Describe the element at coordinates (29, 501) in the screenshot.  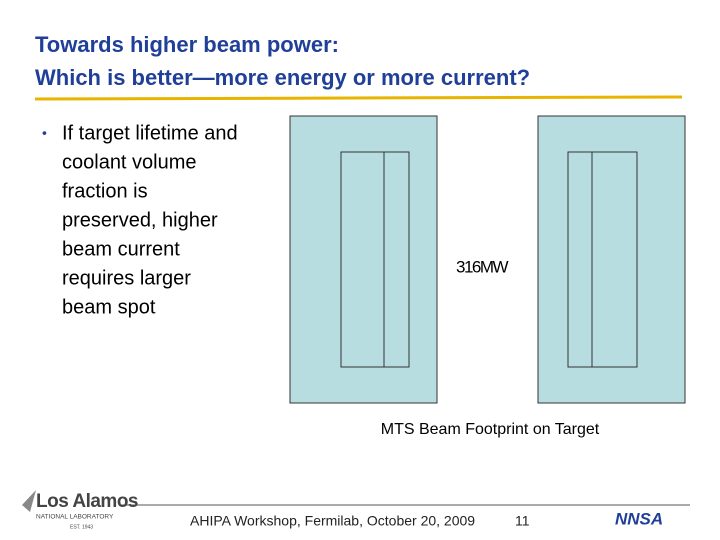
I see `logo-mark` at that location.